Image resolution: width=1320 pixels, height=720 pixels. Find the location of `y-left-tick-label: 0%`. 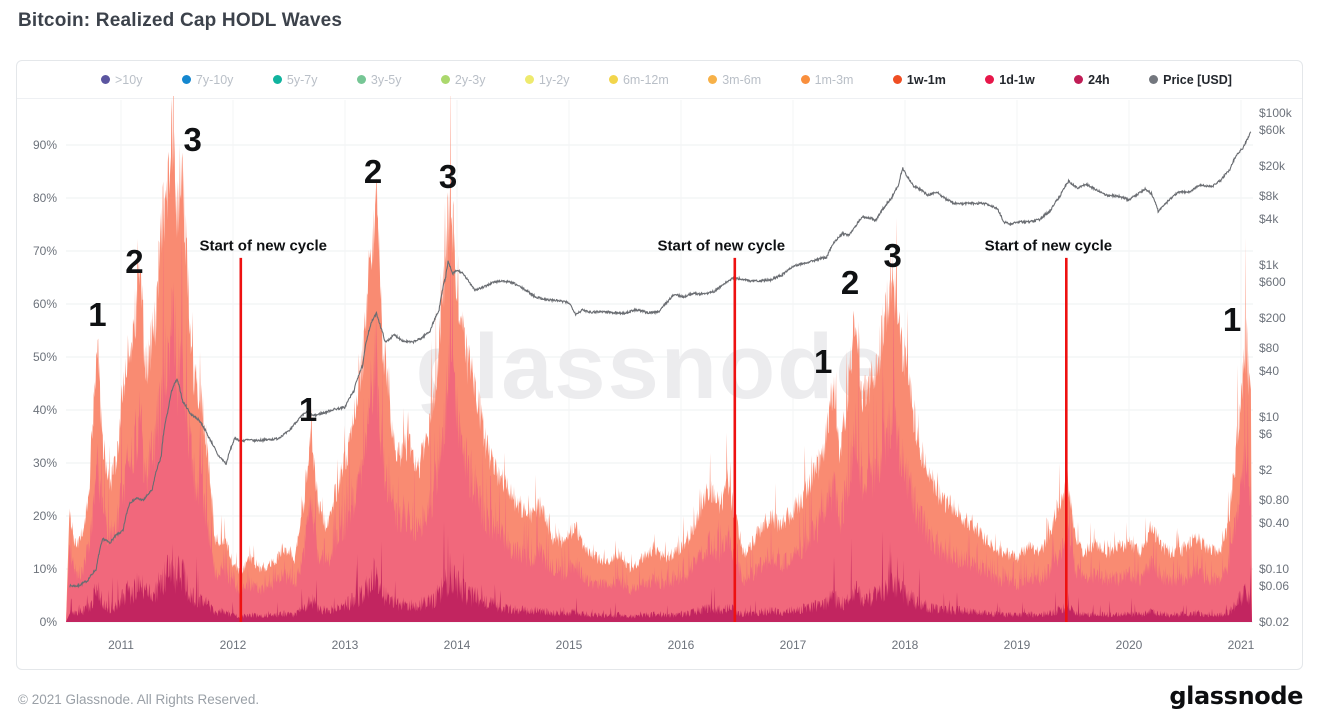

y-left-tick-label: 0% is located at coordinates (48, 622).